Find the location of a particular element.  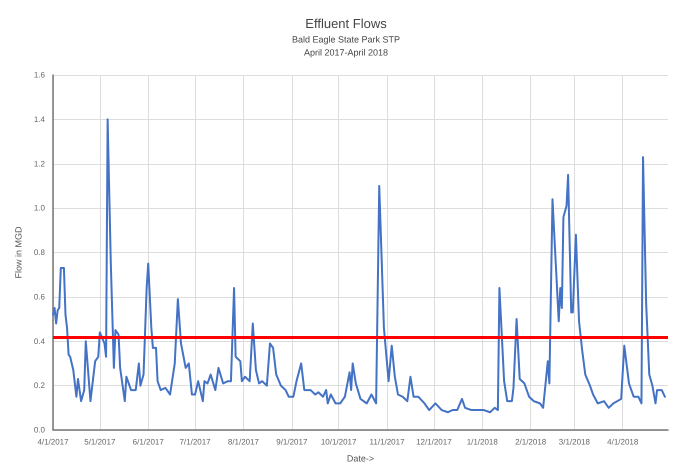

x-tick-label: 5/1/2017 is located at coordinates (100, 442).